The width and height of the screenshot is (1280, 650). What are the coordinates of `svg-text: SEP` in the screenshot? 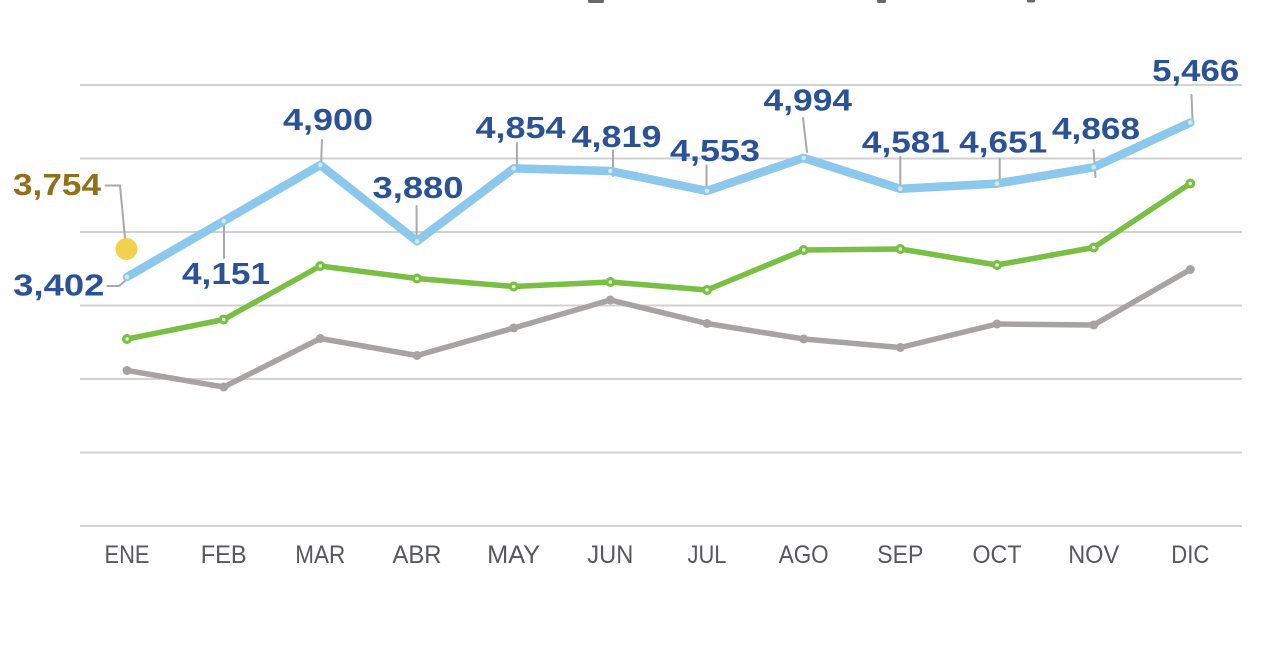 It's located at (900, 555).